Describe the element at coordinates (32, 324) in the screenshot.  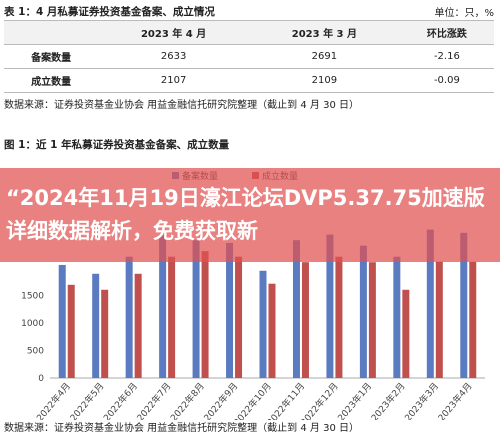
I see `y-tick-label: 1000` at that location.